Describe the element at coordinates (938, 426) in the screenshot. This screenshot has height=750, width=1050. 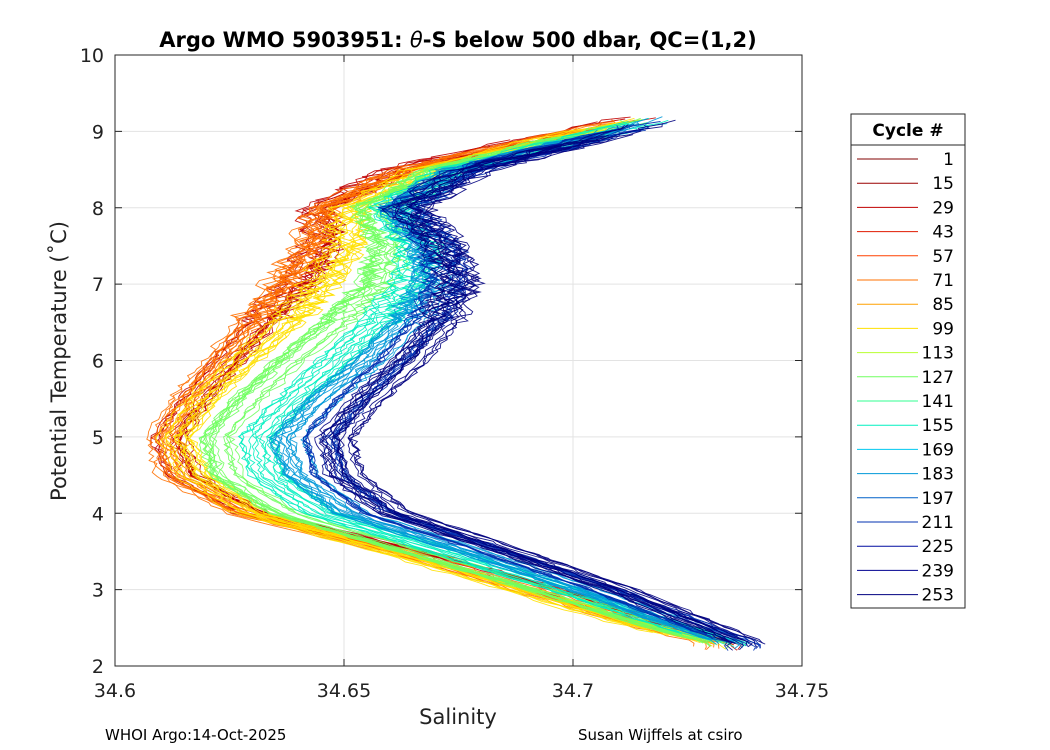
I see `legend-label: 155` at that location.